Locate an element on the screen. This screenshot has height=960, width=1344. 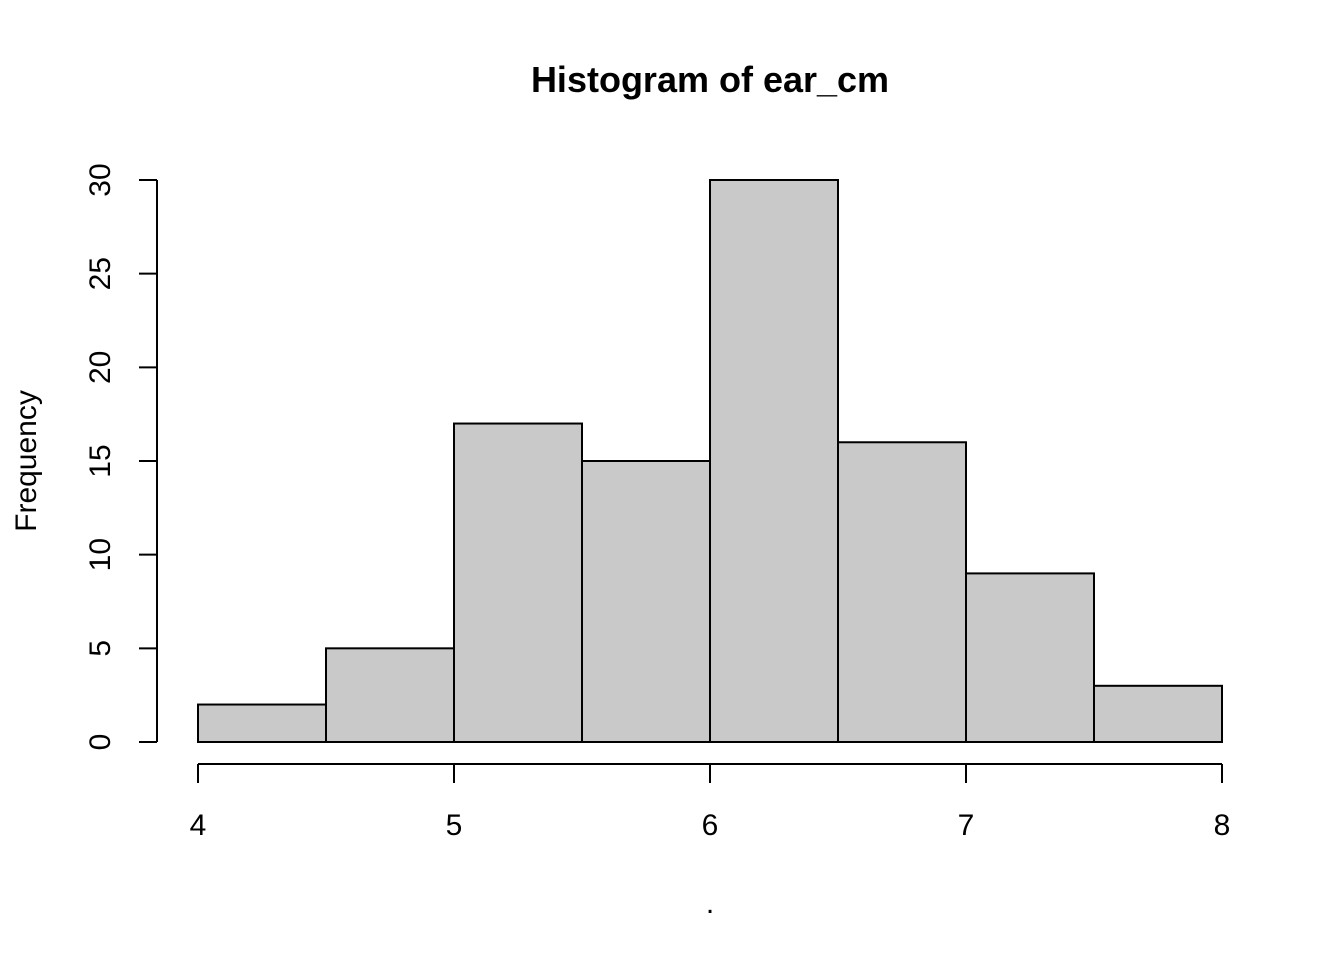
x-axis: 4 5 6 7 8 is located at coordinates (710, 802).